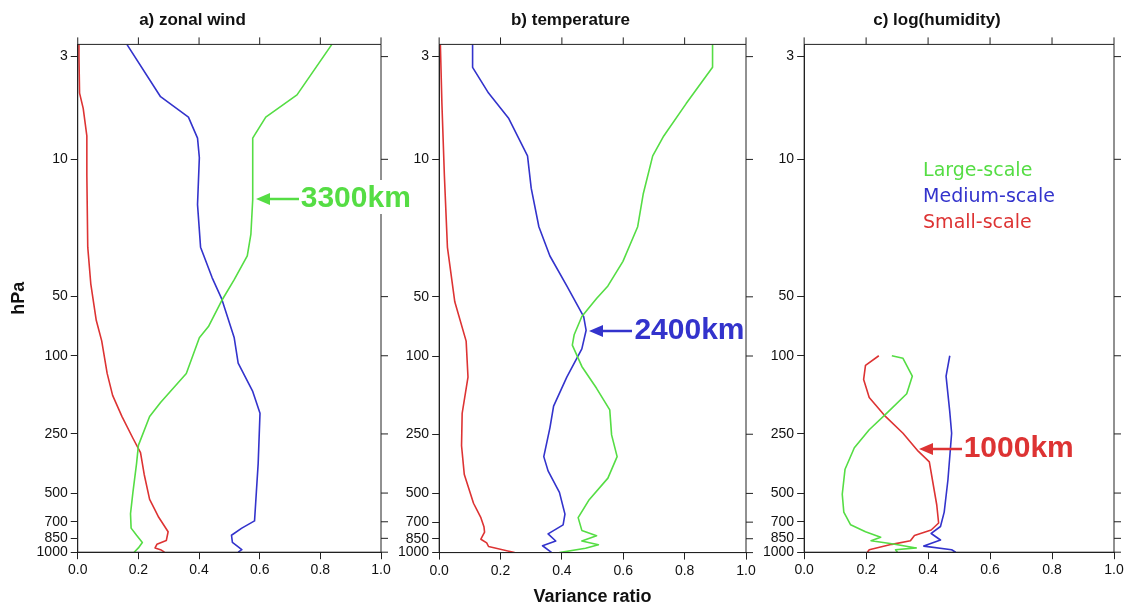  I want to click on annotation: 2400km, so click(689, 329).